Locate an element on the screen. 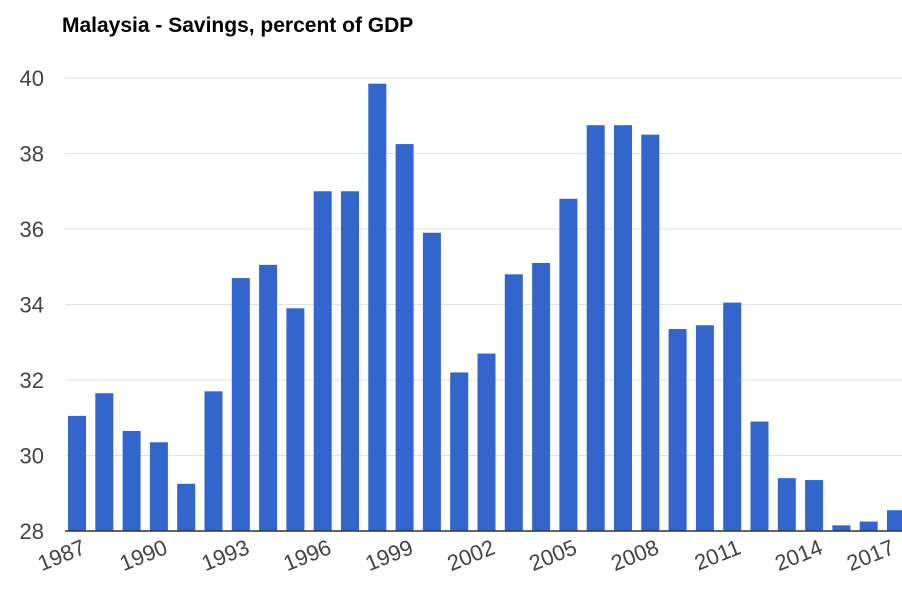 The width and height of the screenshot is (902, 592). chart-title: Malaysia - Savings, percent of GDP is located at coordinates (238, 25).